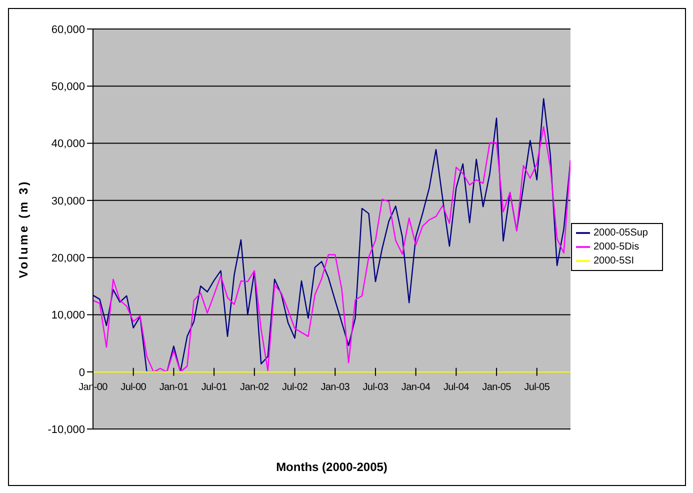 The image size is (693, 493). I want to click on x-tick-label: Jul-00, so click(133, 387).